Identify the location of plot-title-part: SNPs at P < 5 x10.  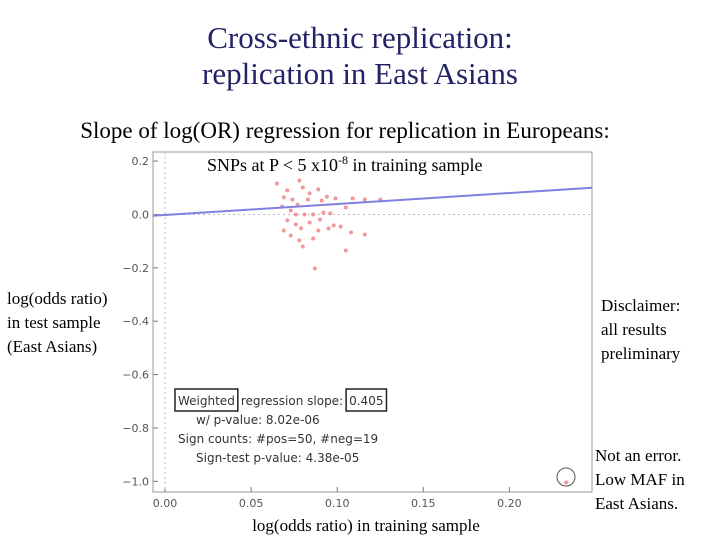
(272, 165).